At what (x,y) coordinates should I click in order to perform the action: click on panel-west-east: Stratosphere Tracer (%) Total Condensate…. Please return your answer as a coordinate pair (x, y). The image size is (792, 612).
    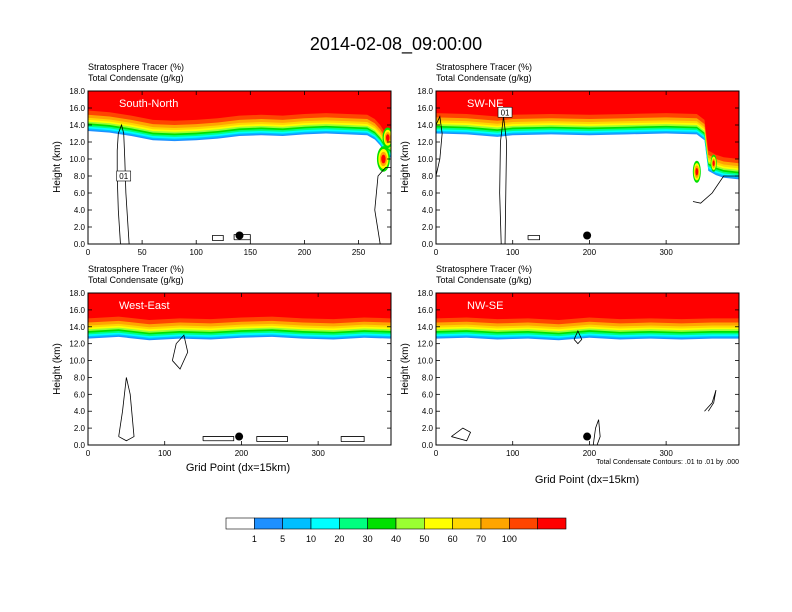
    Looking at the image, I should click on (222, 369).